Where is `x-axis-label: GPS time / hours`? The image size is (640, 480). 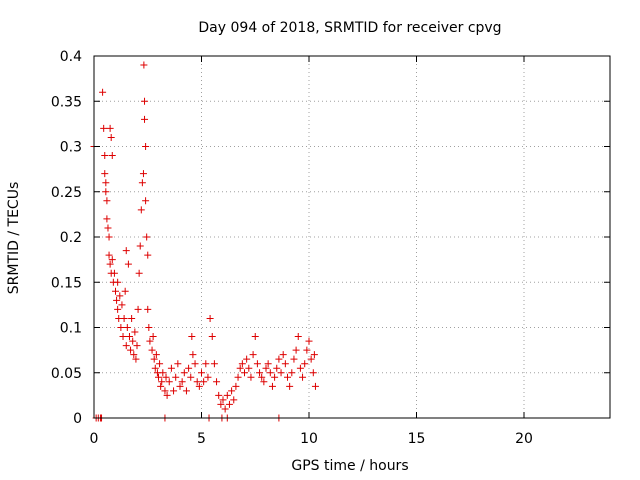 x-axis-label: GPS time / hours is located at coordinates (349, 466).